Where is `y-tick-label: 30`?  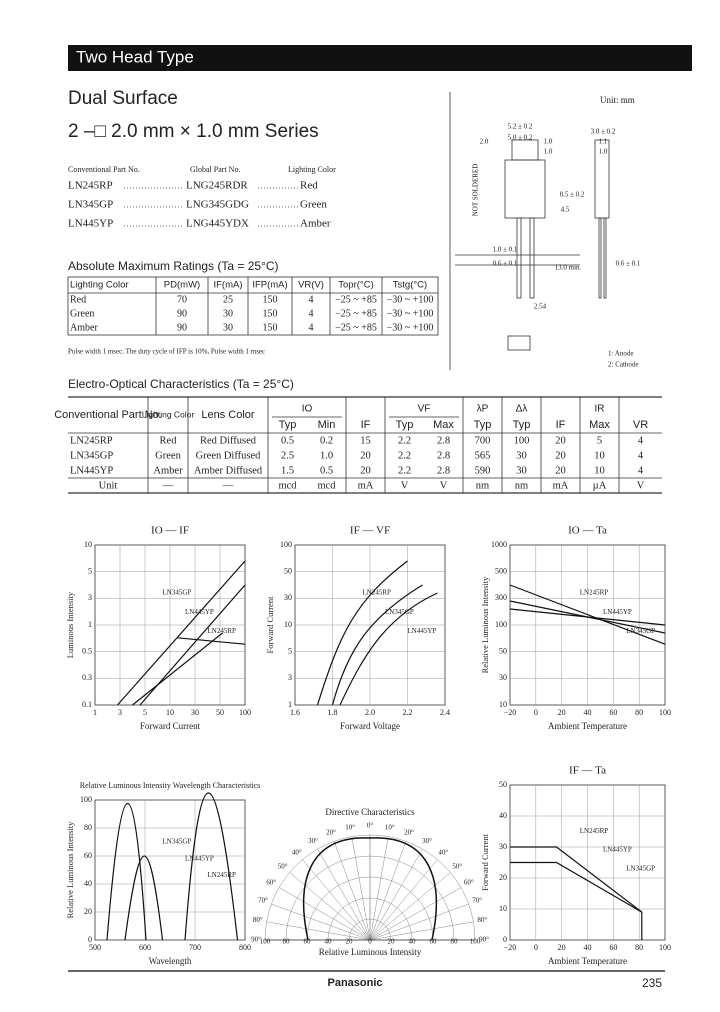 y-tick-label: 30 is located at coordinates (503, 677).